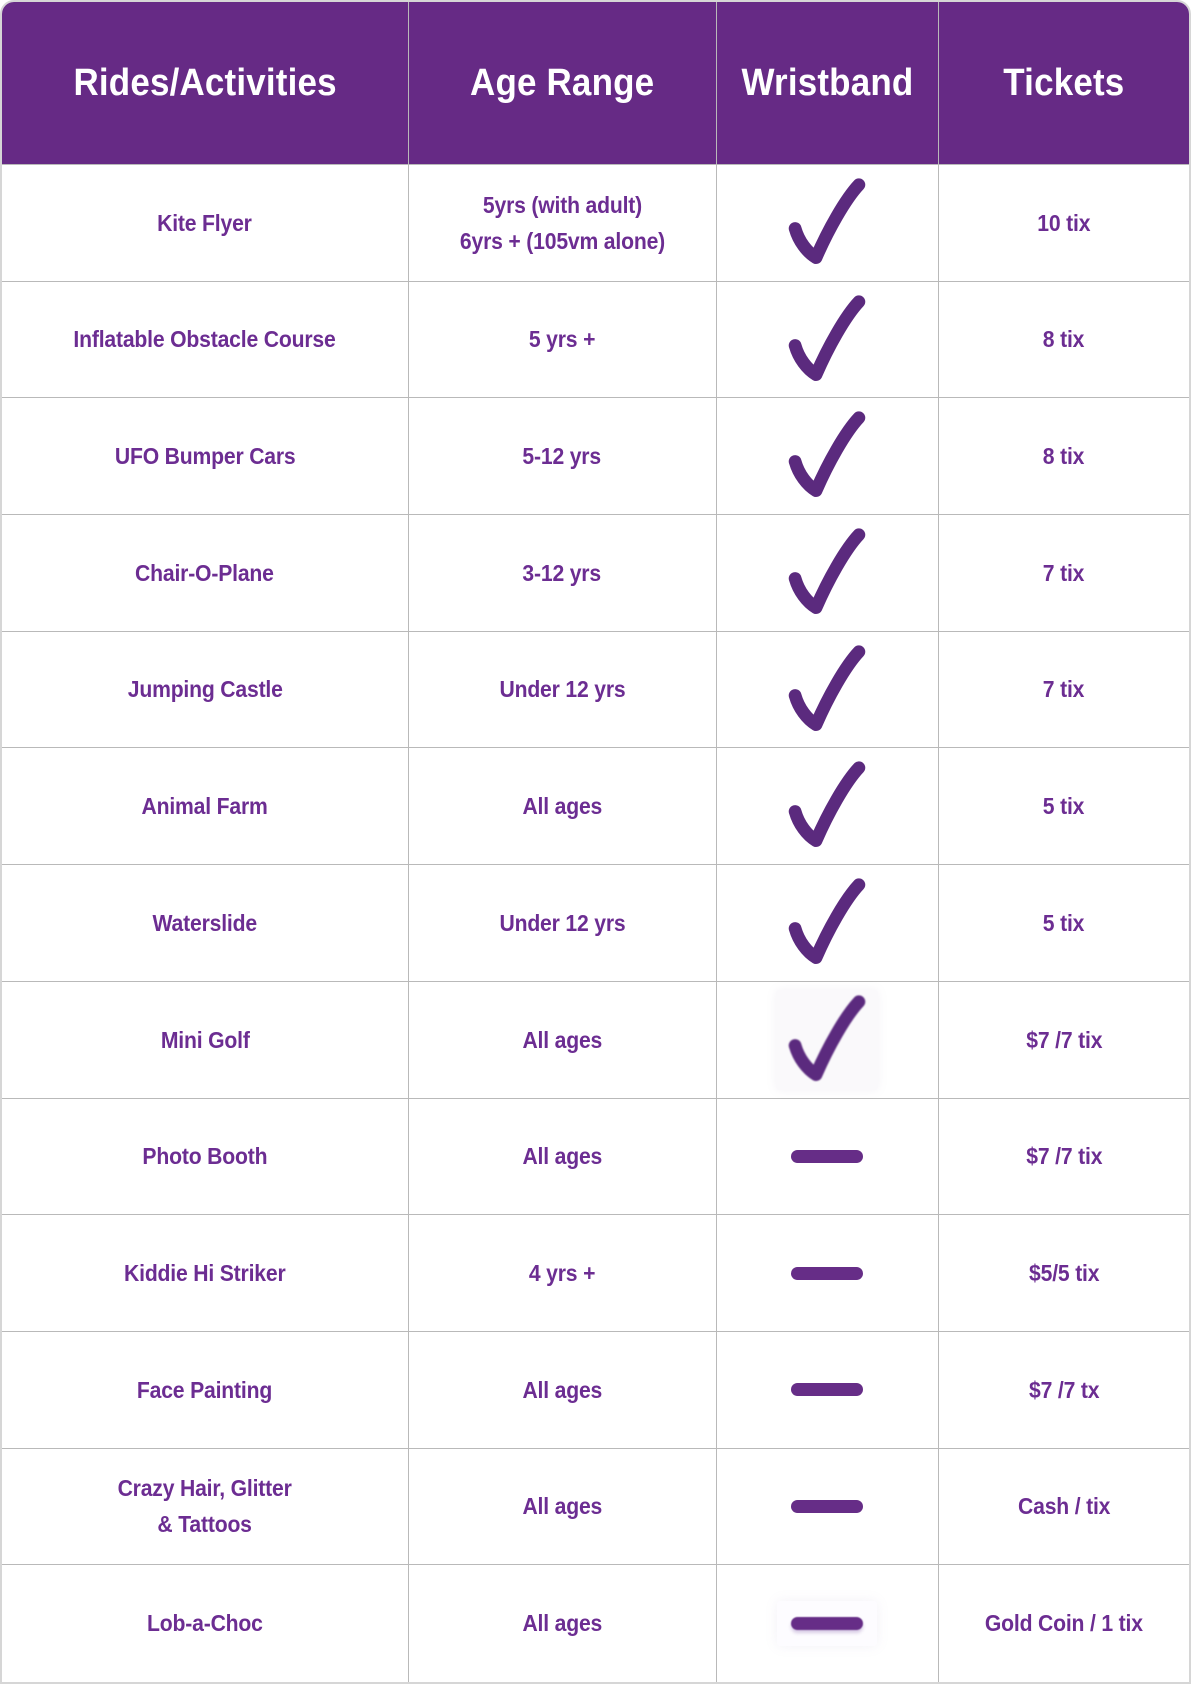 This screenshot has width=1191, height=1684. I want to click on age-range-line-block: 3-12 yrs, so click(562, 573).